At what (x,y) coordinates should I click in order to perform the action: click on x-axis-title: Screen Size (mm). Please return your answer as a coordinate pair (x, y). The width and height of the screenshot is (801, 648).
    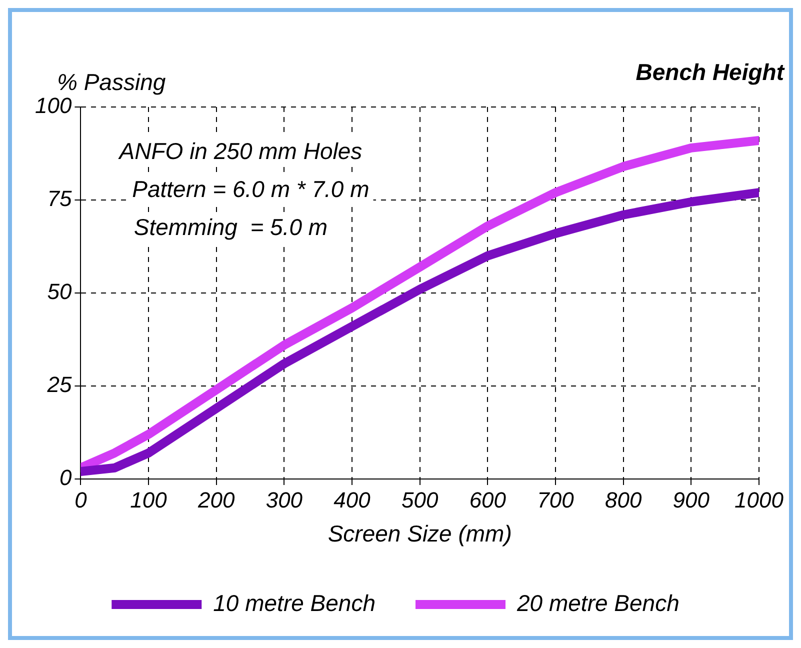
    Looking at the image, I should click on (420, 533).